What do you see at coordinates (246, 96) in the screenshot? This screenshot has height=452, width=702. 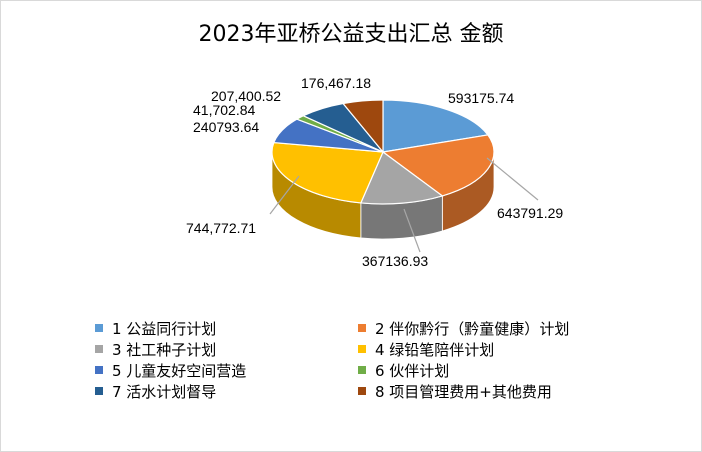 I see `data-label-7: 207,400.52` at bounding box center [246, 96].